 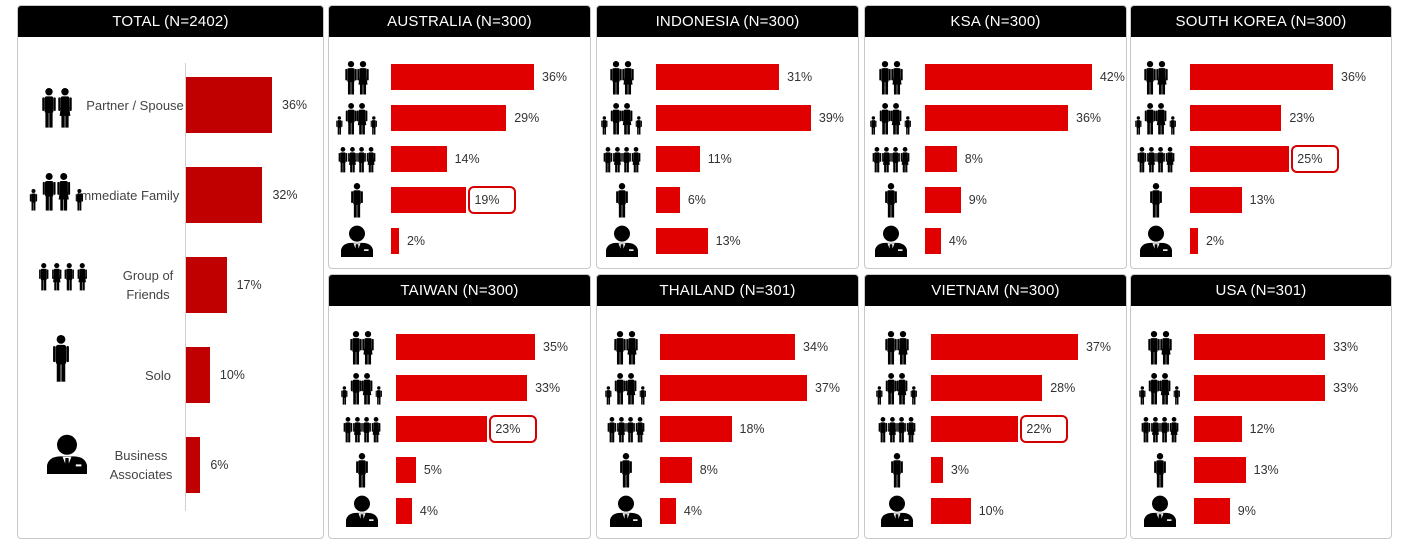 I want to click on panel-title: TOTAL (N=2402), so click(x=170, y=21).